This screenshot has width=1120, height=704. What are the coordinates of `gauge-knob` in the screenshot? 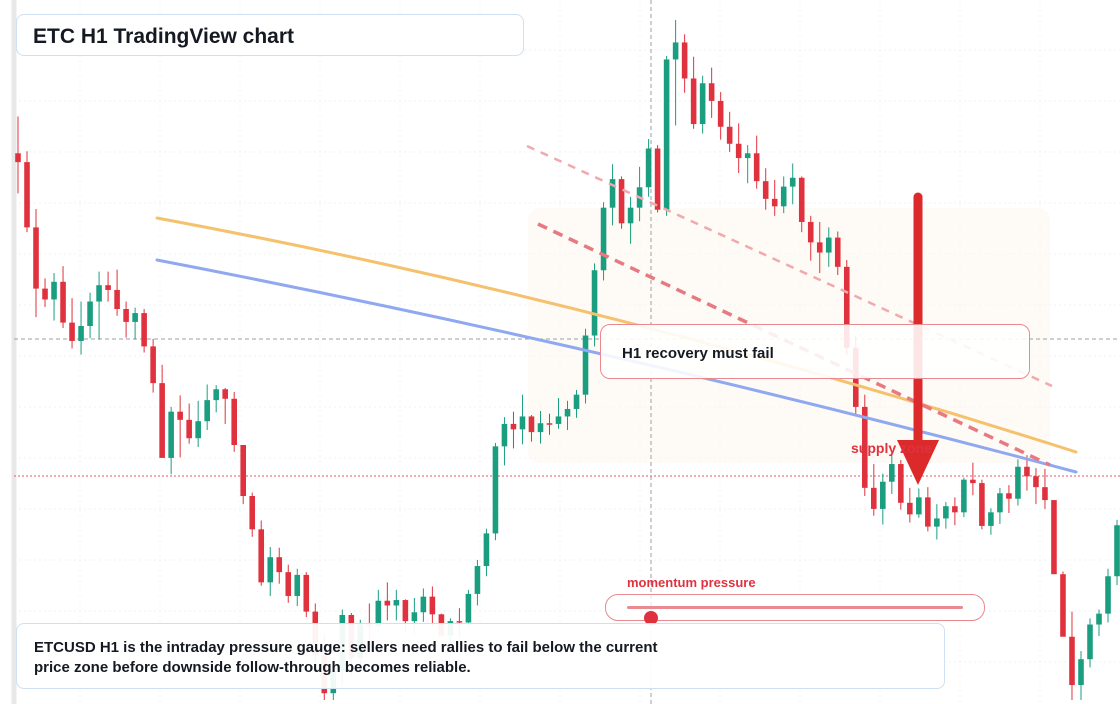 It's located at (650, 618).